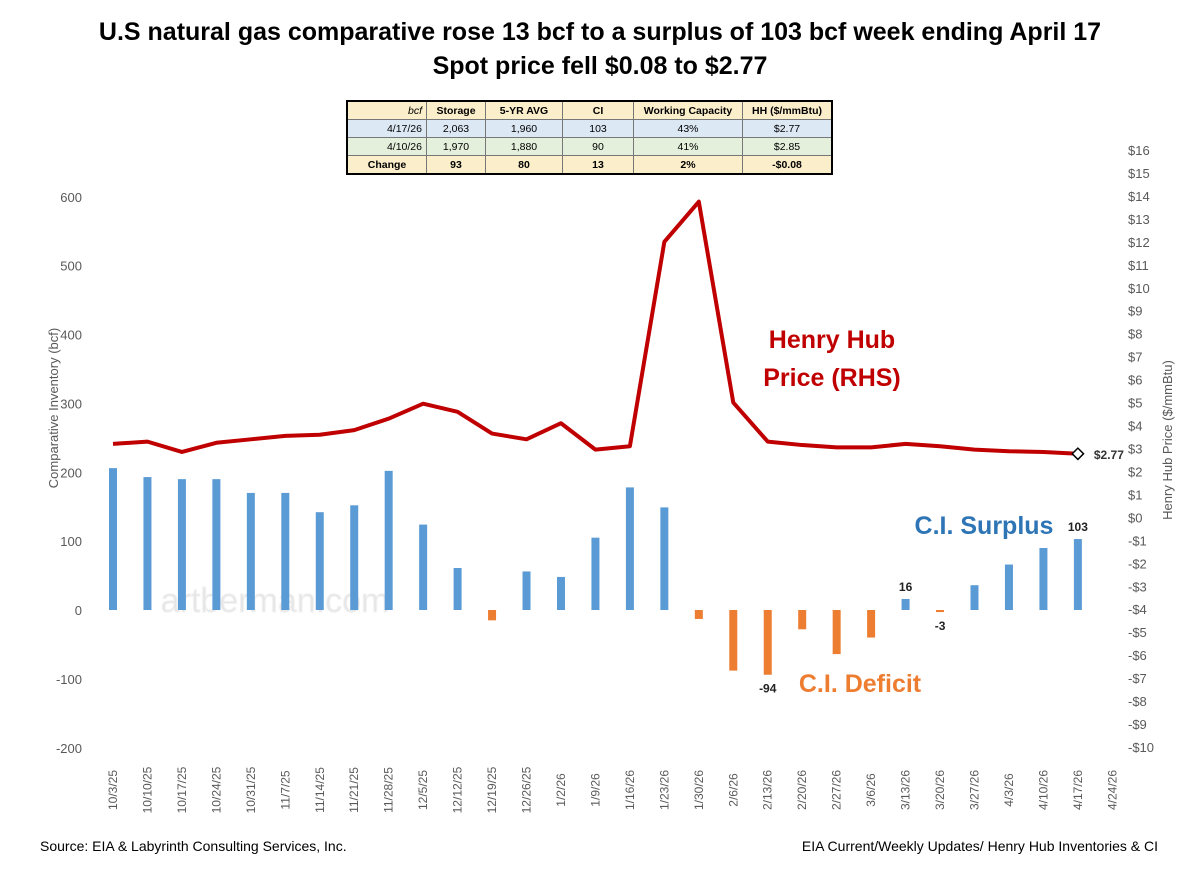 The width and height of the screenshot is (1200, 870). What do you see at coordinates (1043, 790) in the screenshot?
I see `x-tick-label: 4/10/26` at bounding box center [1043, 790].